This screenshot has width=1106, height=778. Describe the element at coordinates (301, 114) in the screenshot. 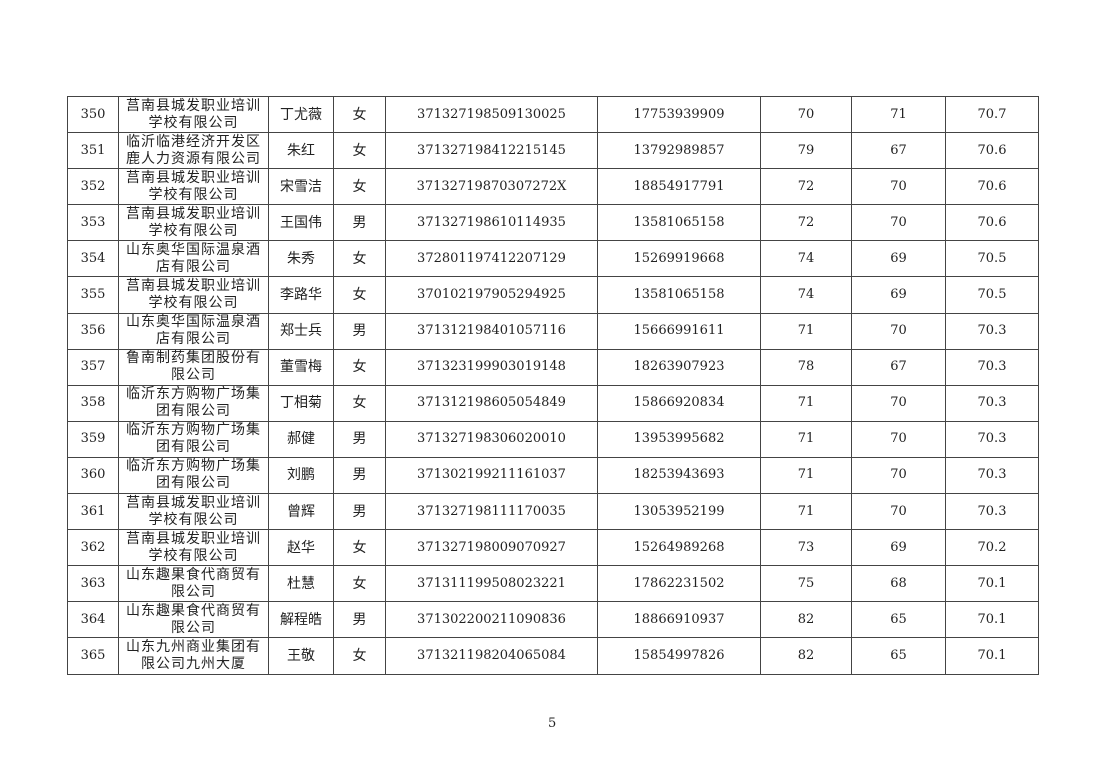

I see `person-name: 丁尤薇` at that location.